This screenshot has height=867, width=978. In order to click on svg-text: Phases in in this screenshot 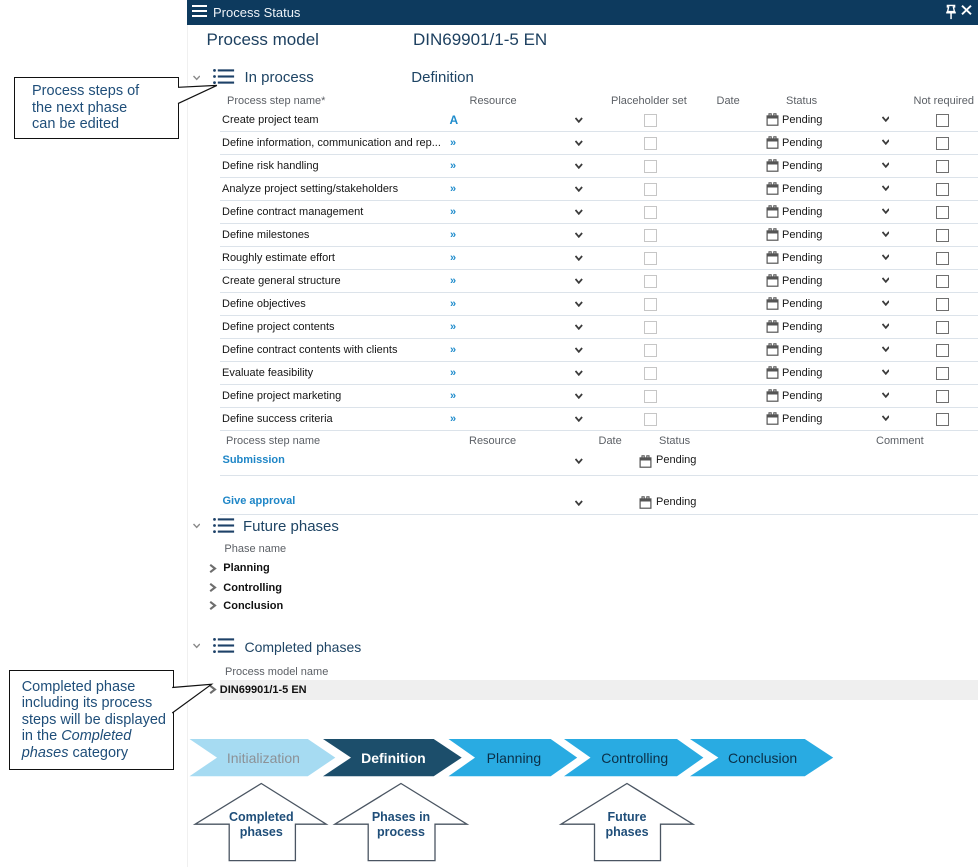, I will do `click(401, 817)`.